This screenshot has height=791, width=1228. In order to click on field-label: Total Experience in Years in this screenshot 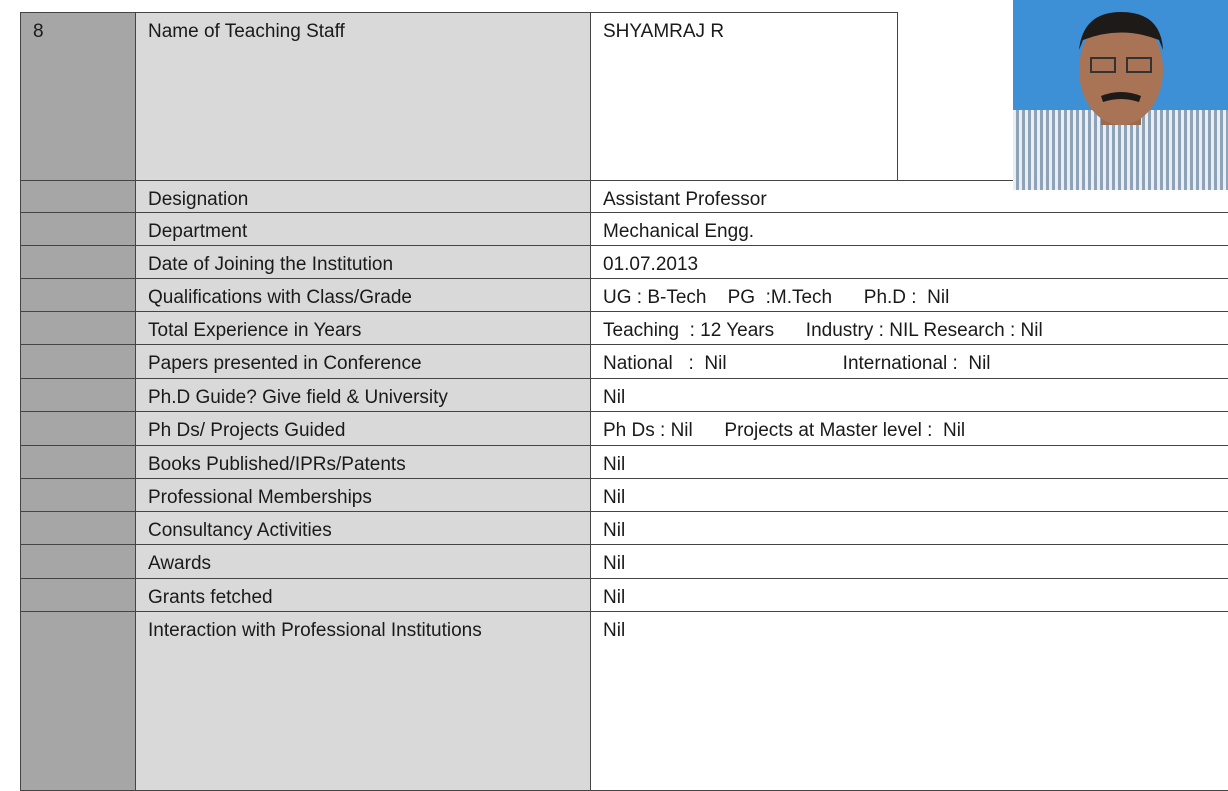, I will do `click(363, 328)`.